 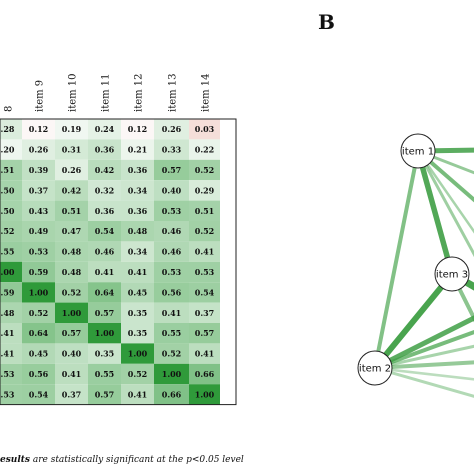 I want to click on heatmap-cell-label: 0.59, so click(x=39, y=272).